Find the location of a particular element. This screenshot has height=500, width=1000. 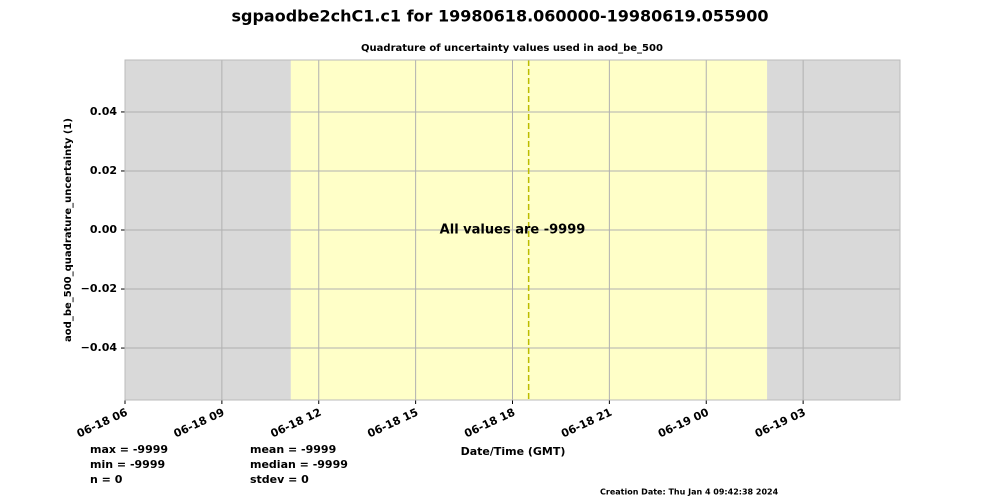

x-tick-label: 06-19 00 is located at coordinates (683, 423).